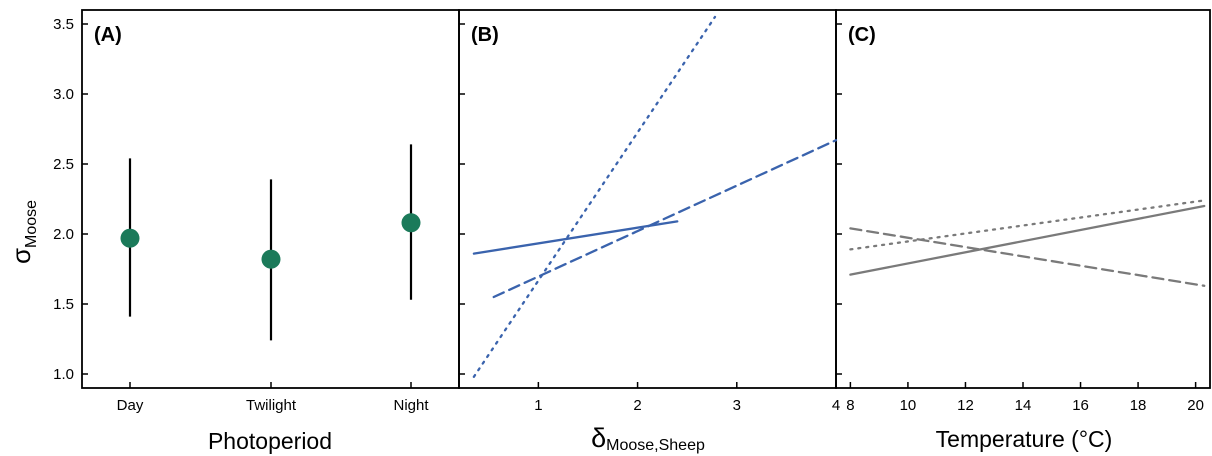  What do you see at coordinates (63, 164) in the screenshot?
I see `y-tick-label: 2.5` at bounding box center [63, 164].